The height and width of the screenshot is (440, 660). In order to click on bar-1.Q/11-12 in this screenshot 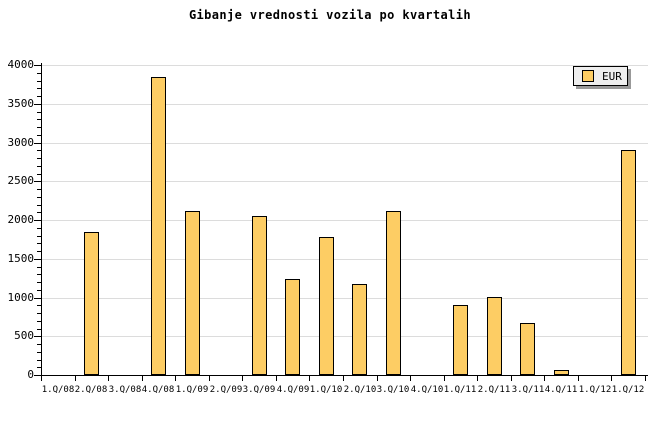, I will do `click(460, 340)`.